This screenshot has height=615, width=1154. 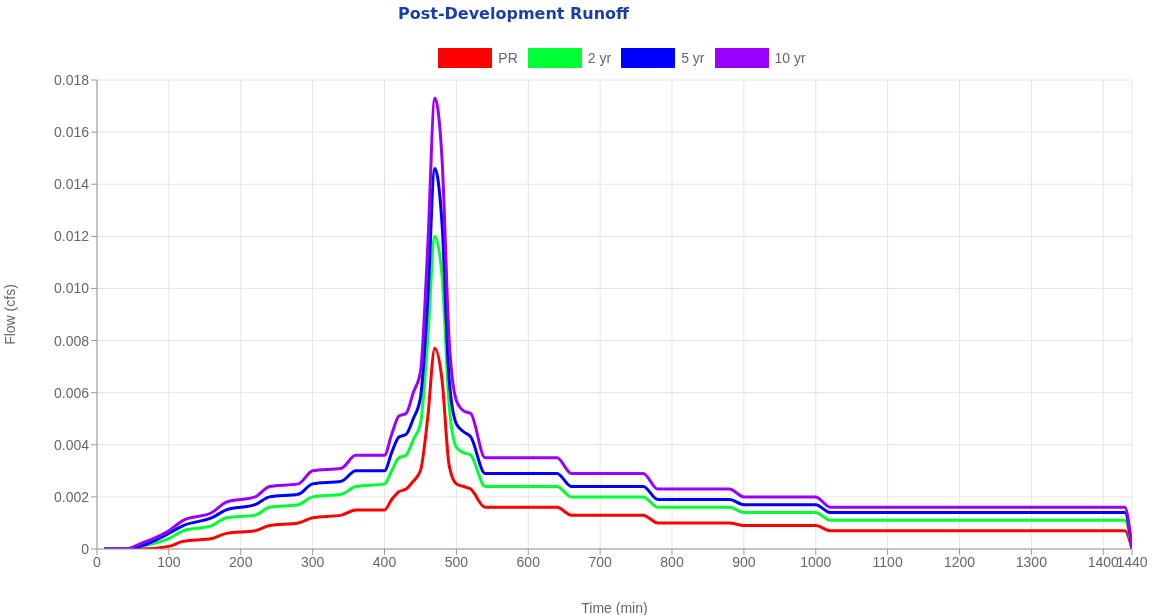 I want to click on y-tick-label: 0.008, so click(x=71, y=340).